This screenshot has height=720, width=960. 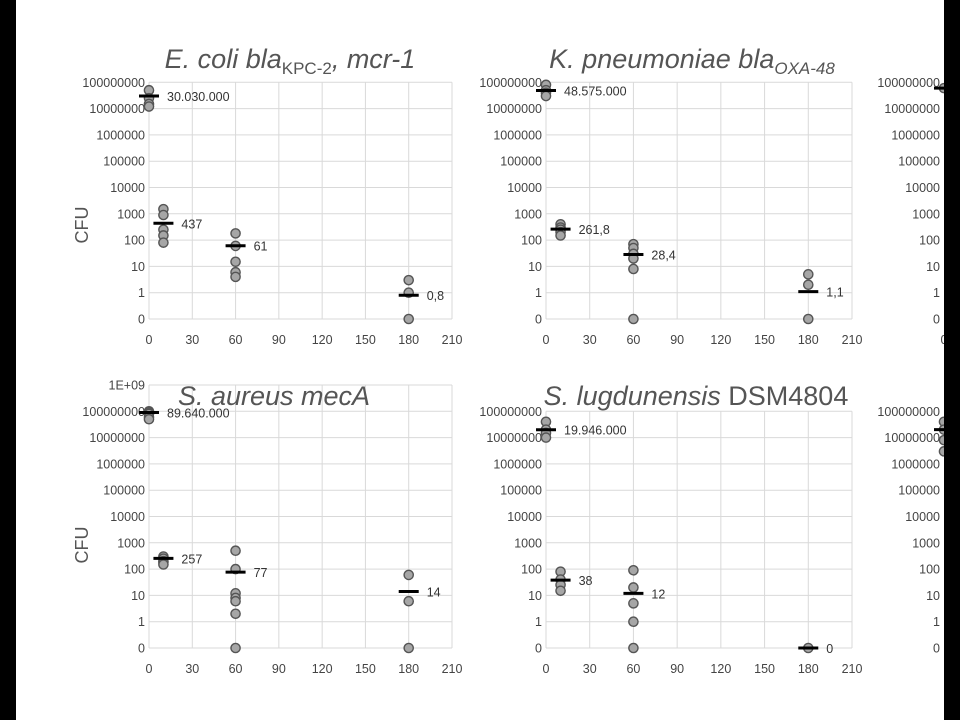 I want to click on title-part: S. lugdunensis, so click(x=632, y=396).